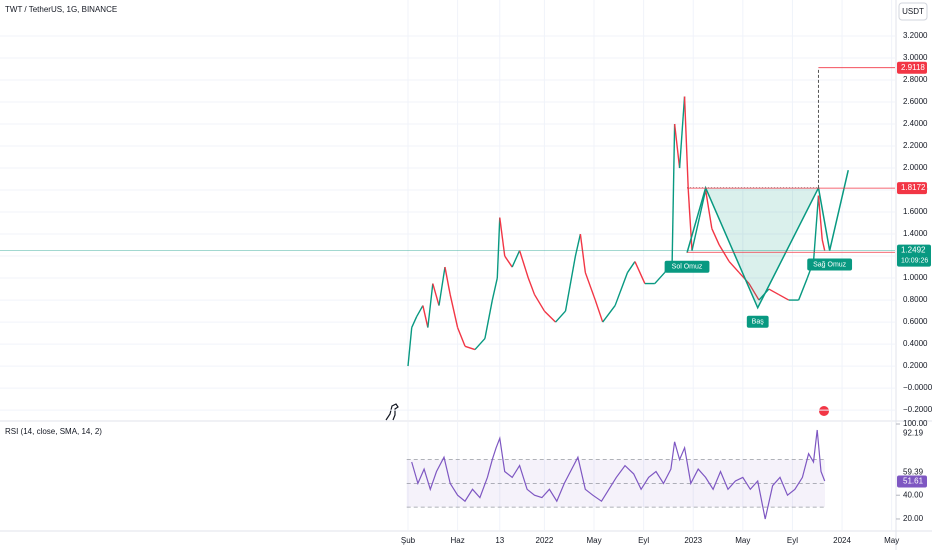  Describe the element at coordinates (917, 409) in the screenshot. I see `y-tick-label: −0.2000` at that location.